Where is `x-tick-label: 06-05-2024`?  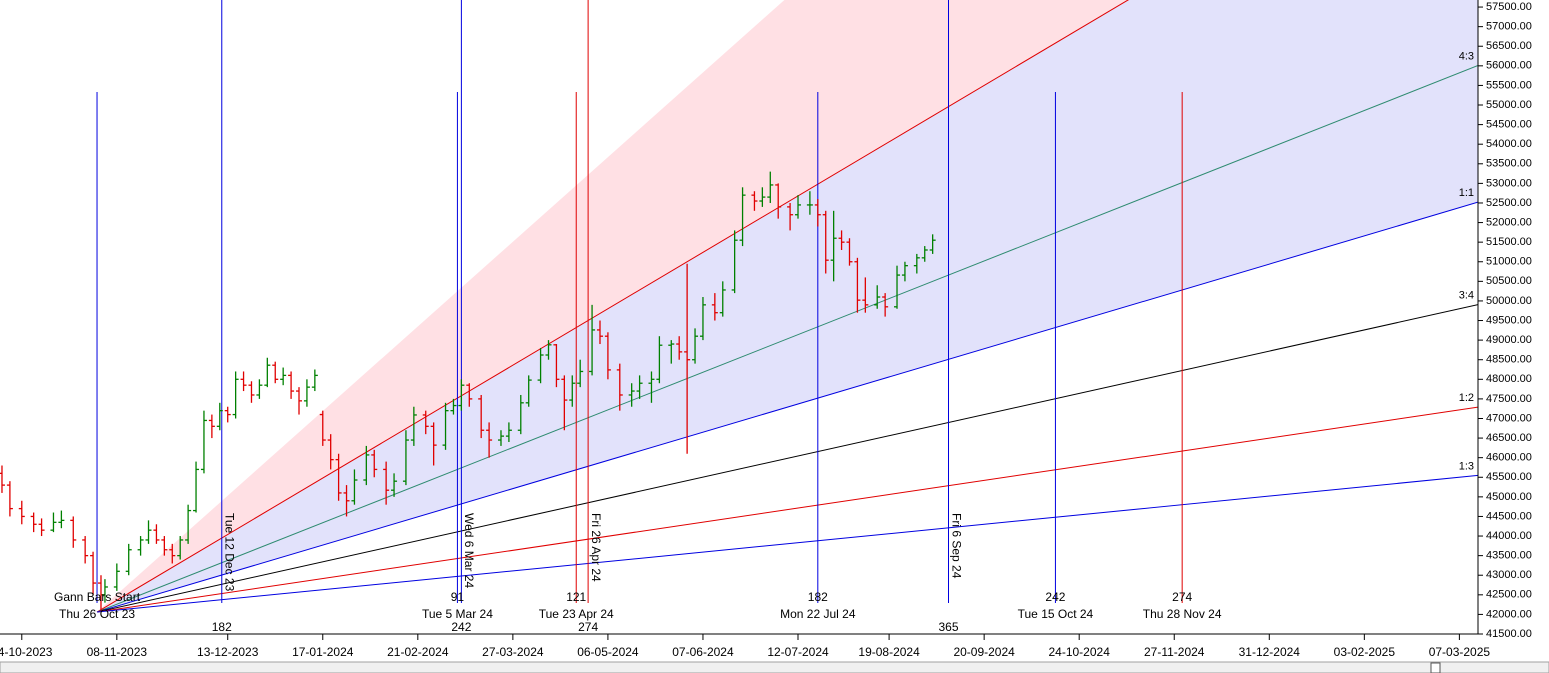 x-tick-label: 06-05-2024 is located at coordinates (608, 652).